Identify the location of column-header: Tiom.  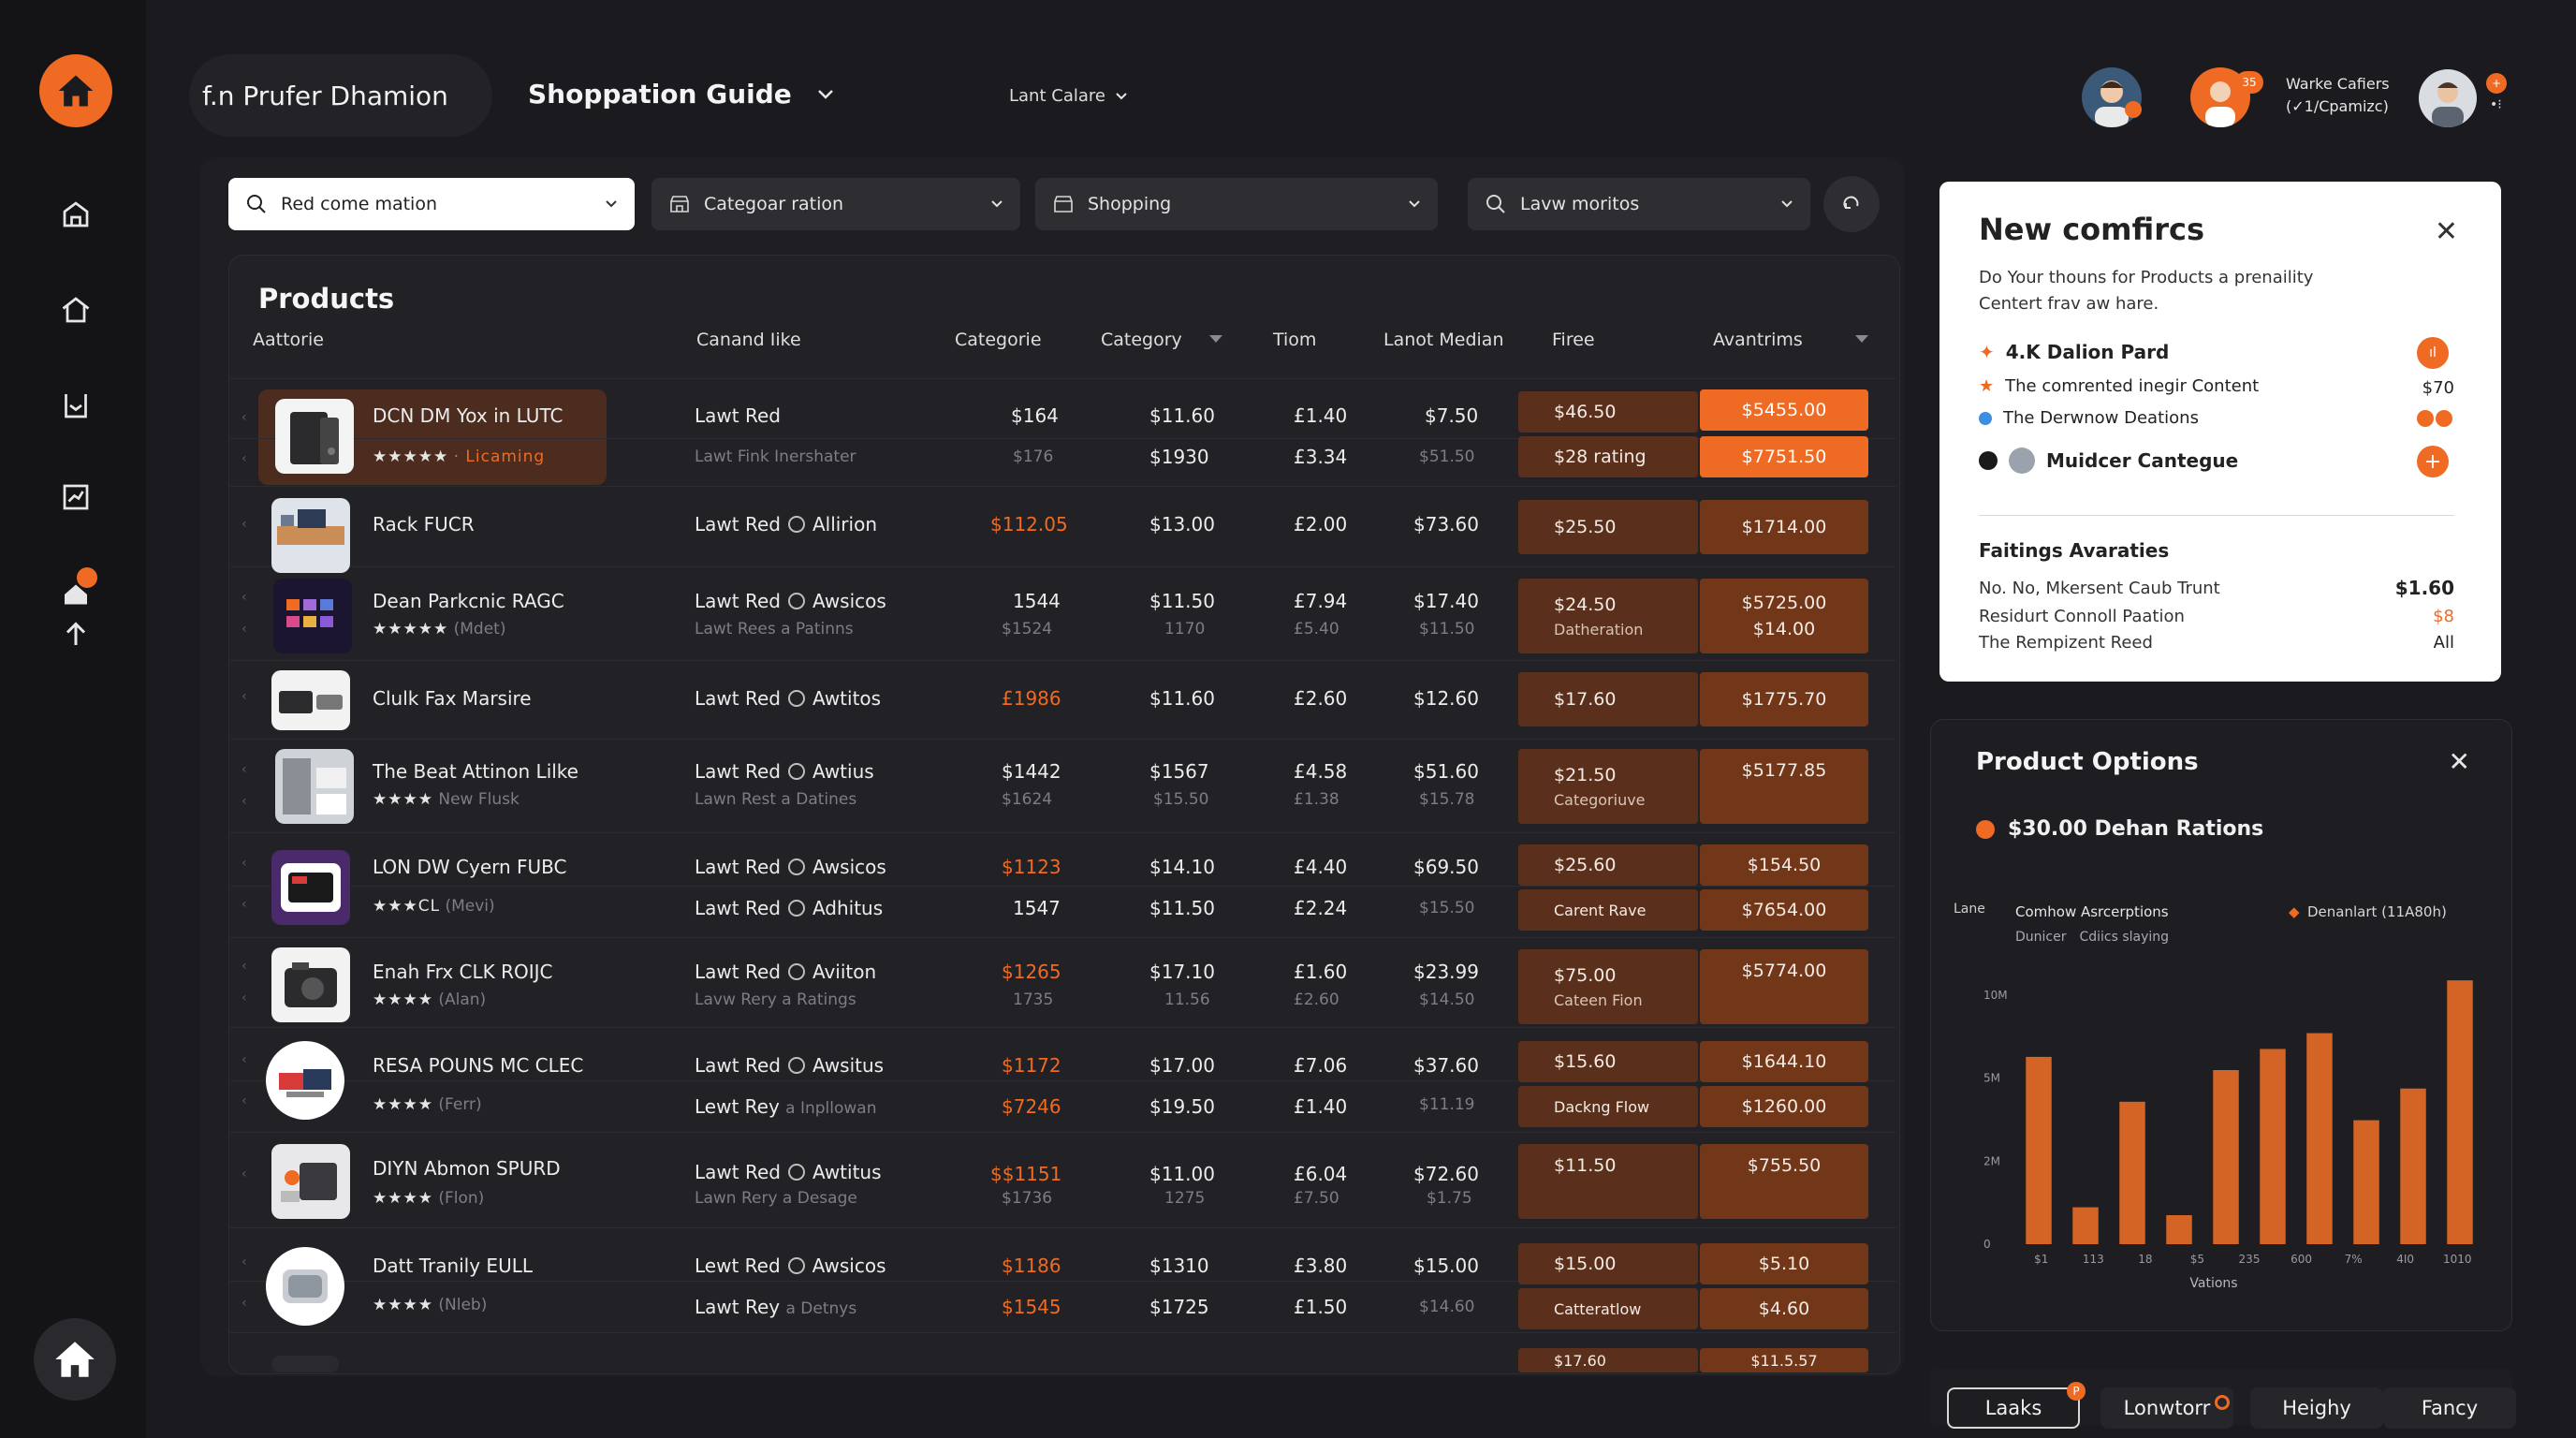
(1295, 340).